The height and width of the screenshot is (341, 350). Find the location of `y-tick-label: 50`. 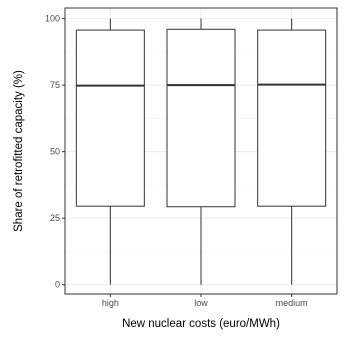

y-tick-label: 50 is located at coordinates (55, 152).